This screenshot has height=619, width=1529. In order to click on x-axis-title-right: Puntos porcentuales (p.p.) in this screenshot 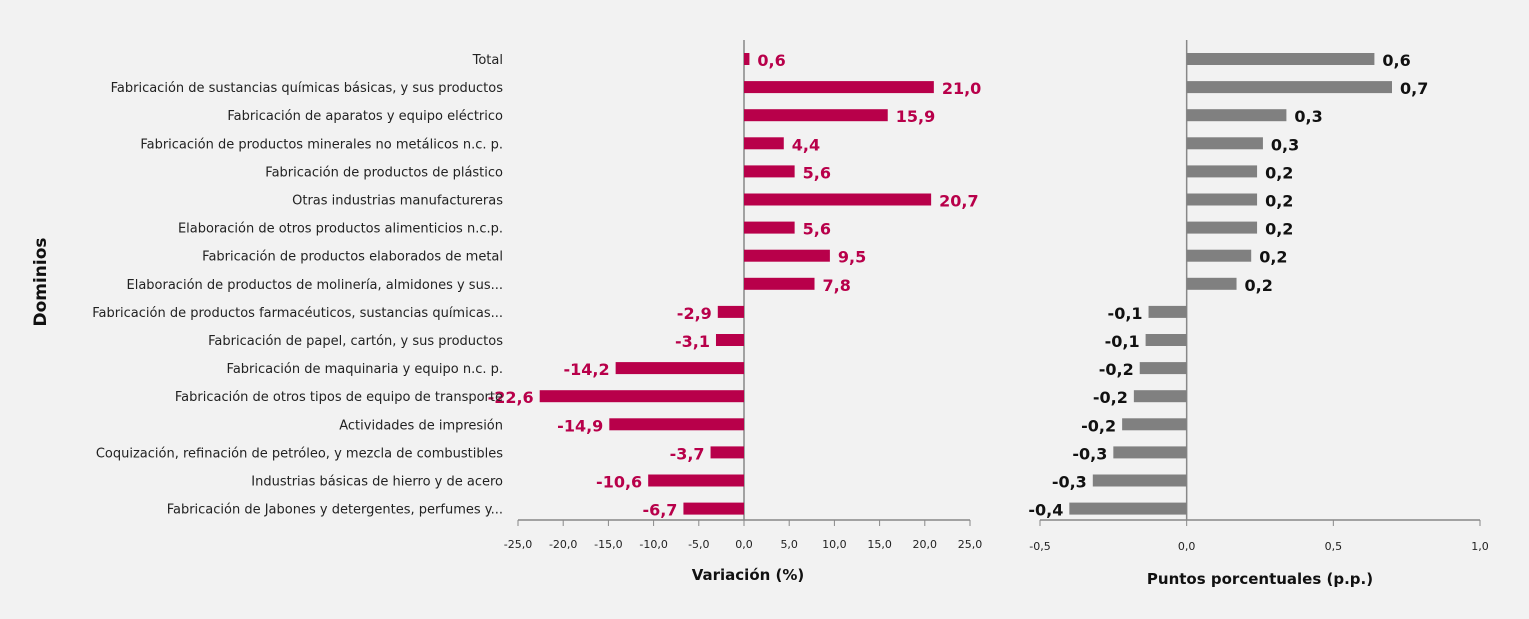, I will do `click(1260, 579)`.